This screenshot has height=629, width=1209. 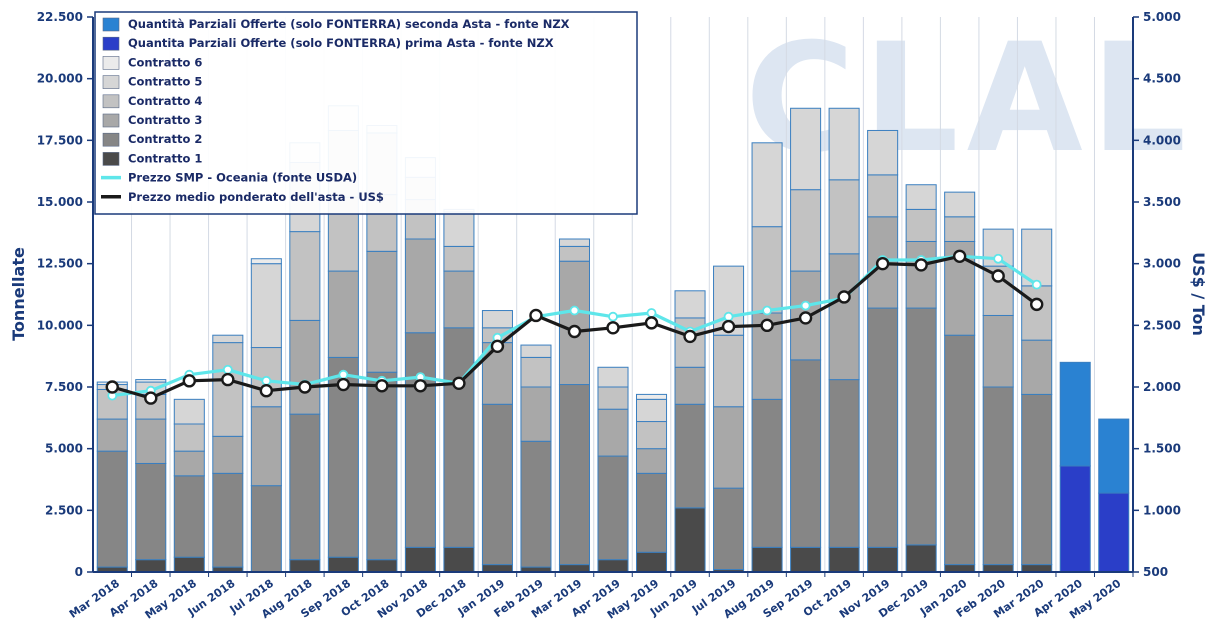 What do you see at coordinates (1198, 294) in the screenshot?
I see `y-axis-right-title: US$ / Ton` at bounding box center [1198, 294].